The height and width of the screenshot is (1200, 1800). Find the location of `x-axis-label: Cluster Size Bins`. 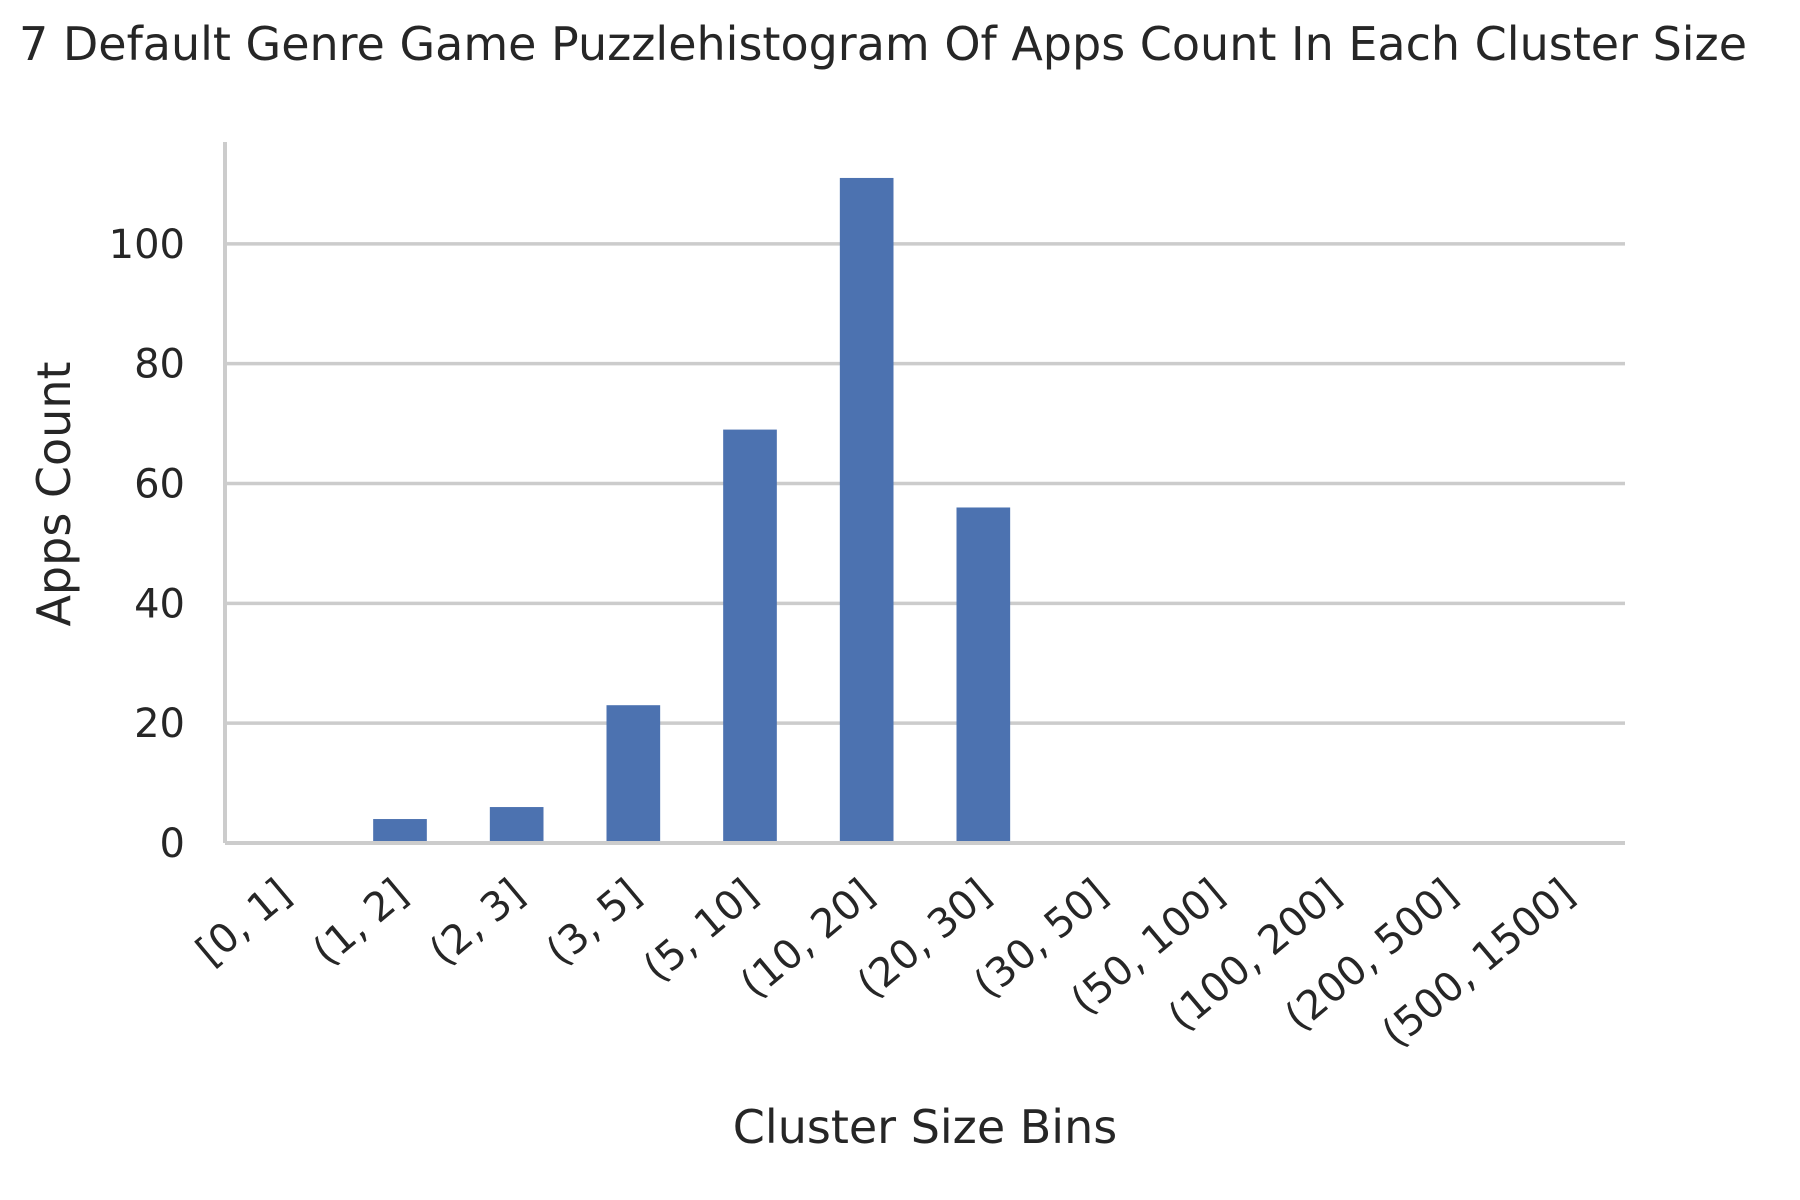

x-axis-label: Cluster Size Bins is located at coordinates (925, 1127).